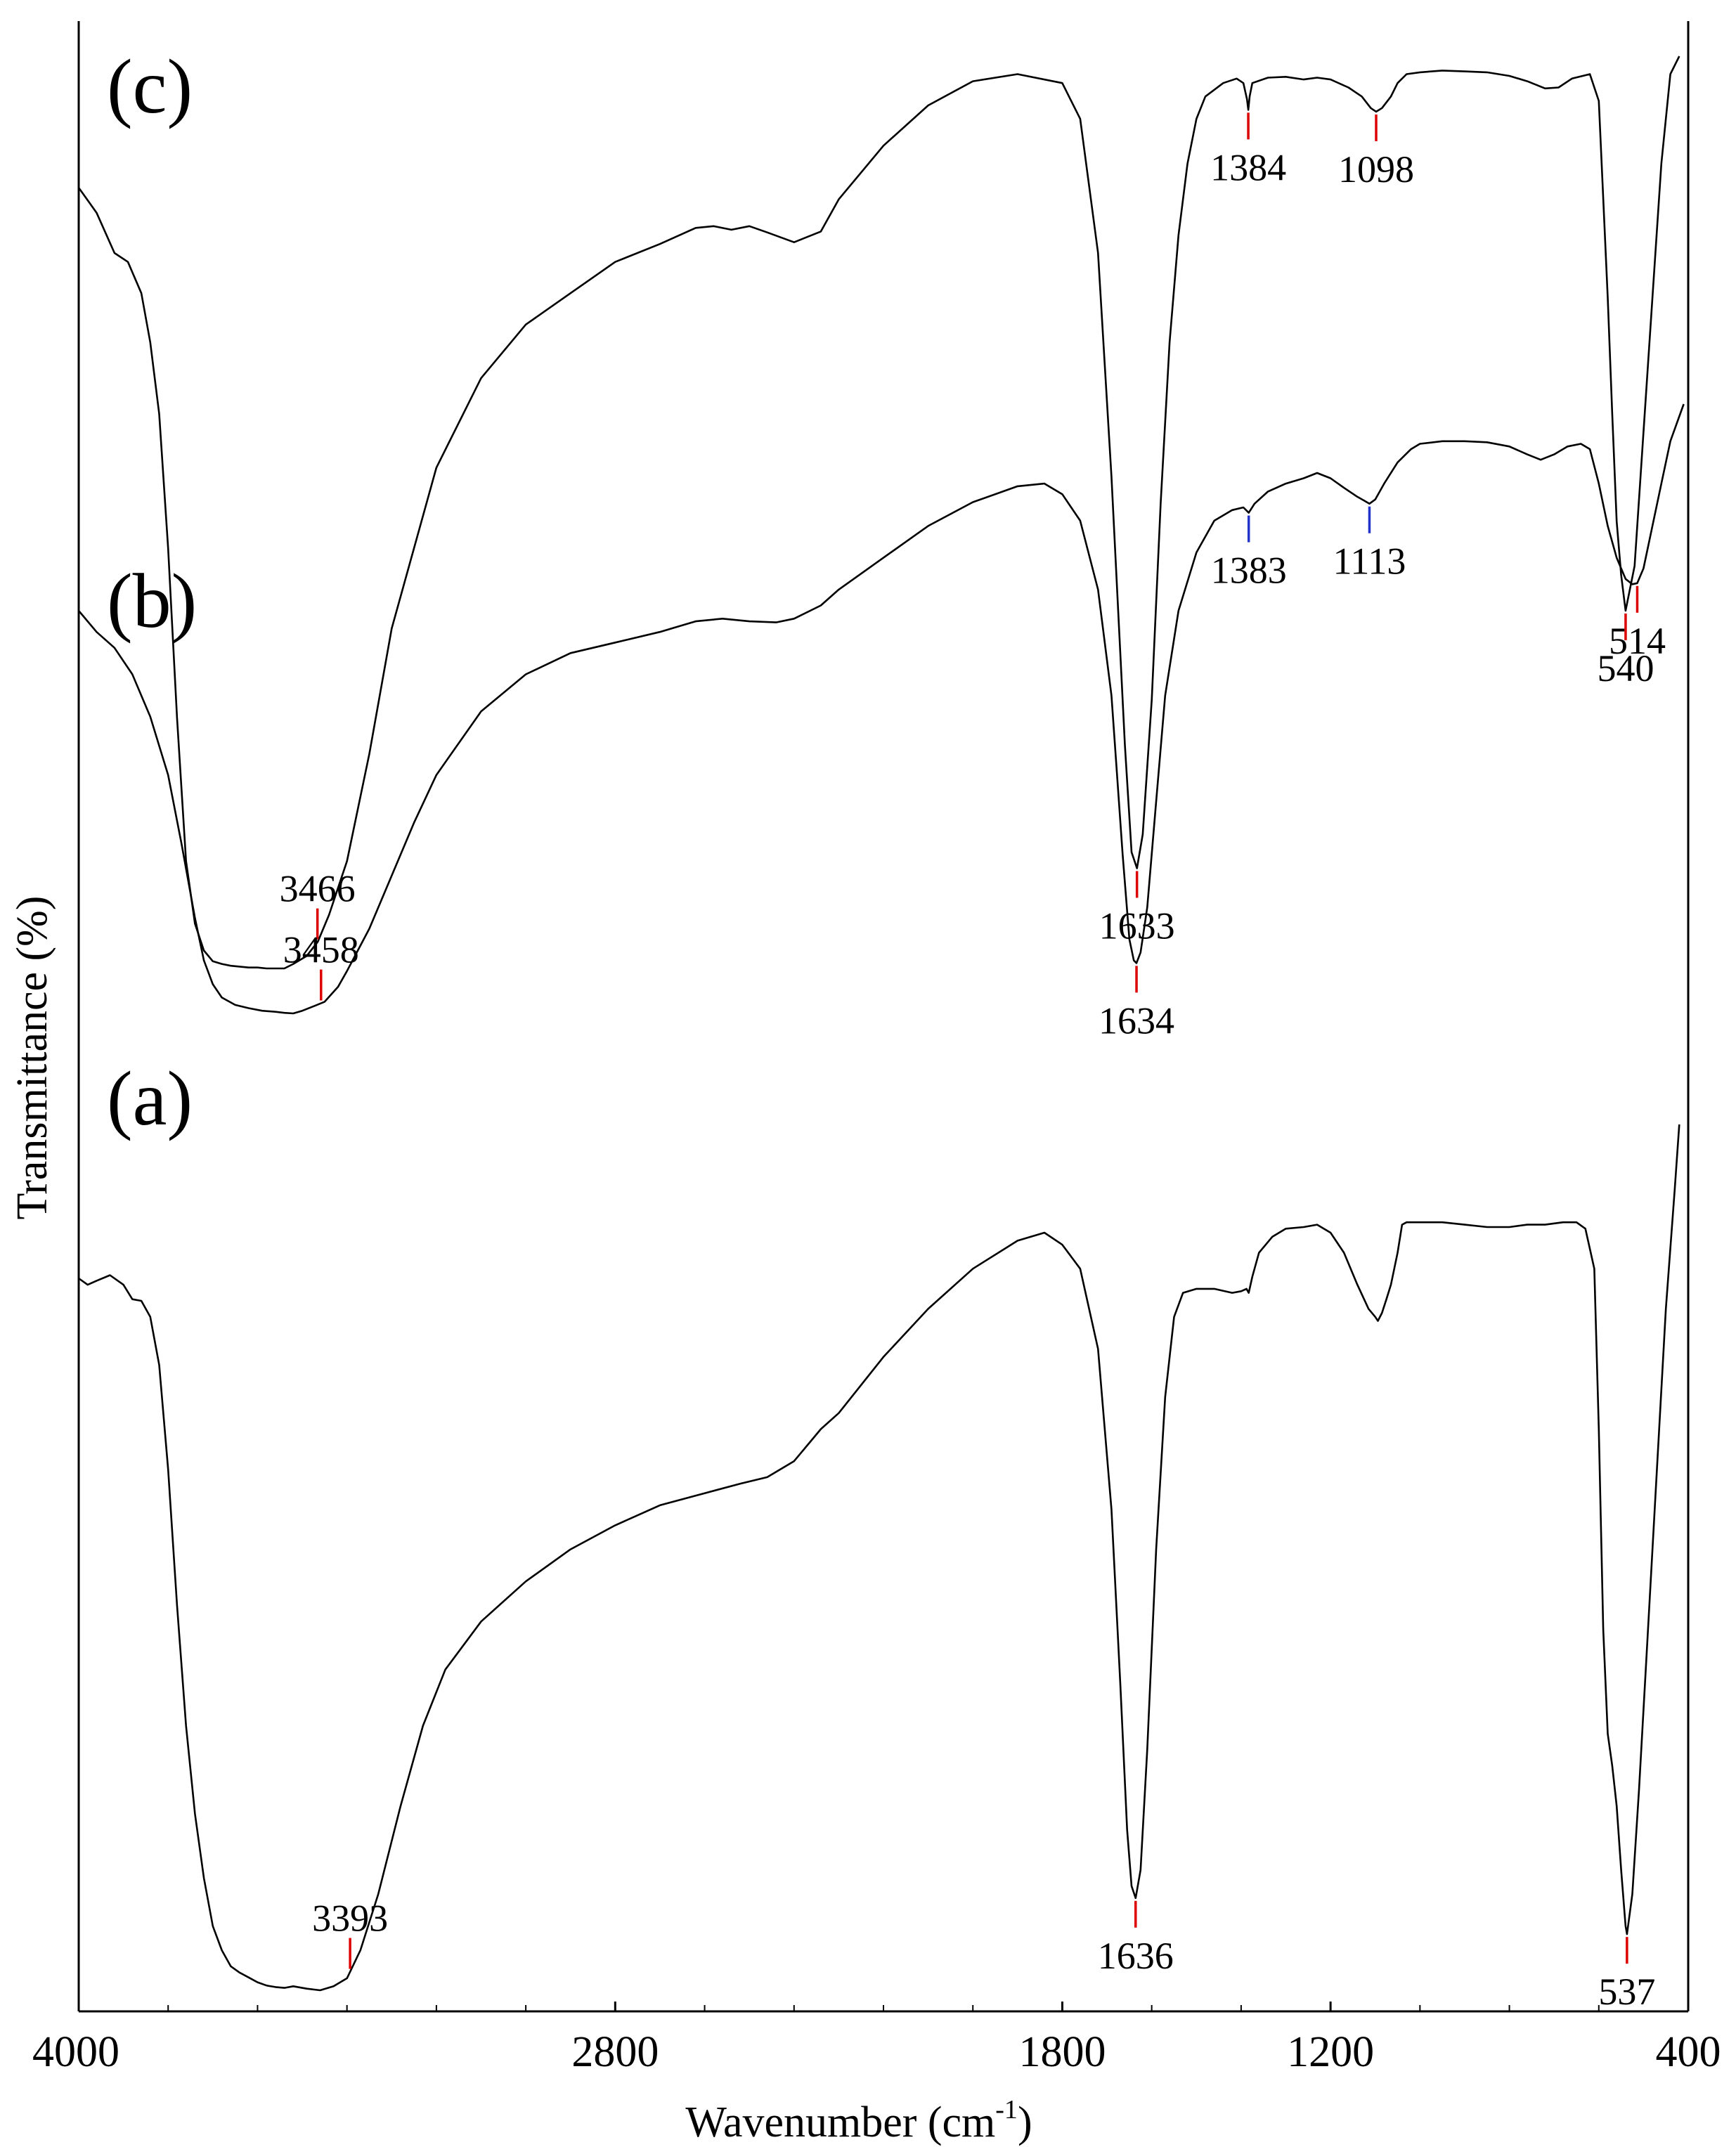 The image size is (1736, 2147). What do you see at coordinates (1249, 571) in the screenshot?
I see `peak-label: 1383` at bounding box center [1249, 571].